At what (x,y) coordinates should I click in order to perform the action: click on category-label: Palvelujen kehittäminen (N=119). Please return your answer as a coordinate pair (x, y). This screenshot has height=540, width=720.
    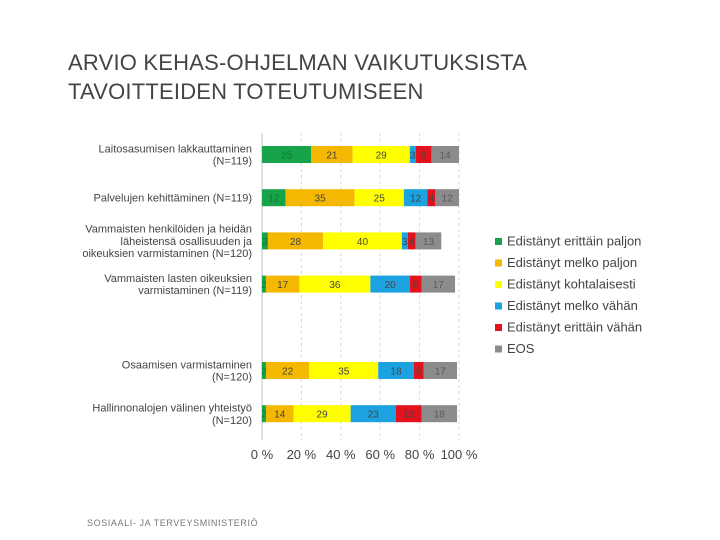
    Looking at the image, I should click on (173, 199).